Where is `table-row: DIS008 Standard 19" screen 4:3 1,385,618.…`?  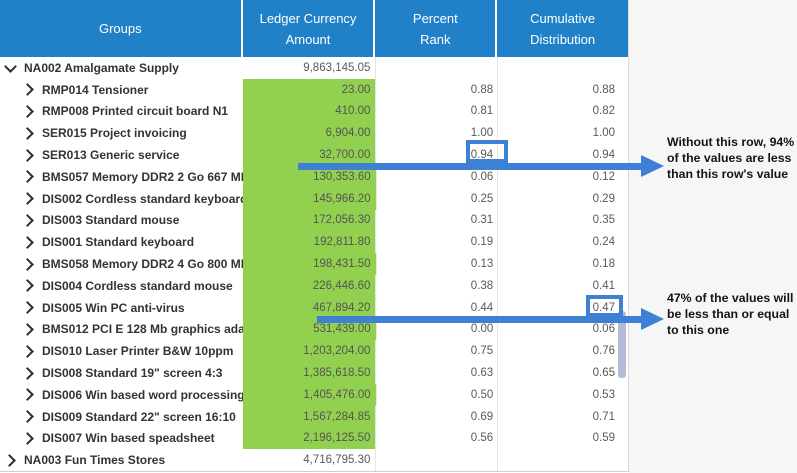 table-row: DIS008 Standard 19" screen 4:3 1,385,618.… is located at coordinates (314, 373).